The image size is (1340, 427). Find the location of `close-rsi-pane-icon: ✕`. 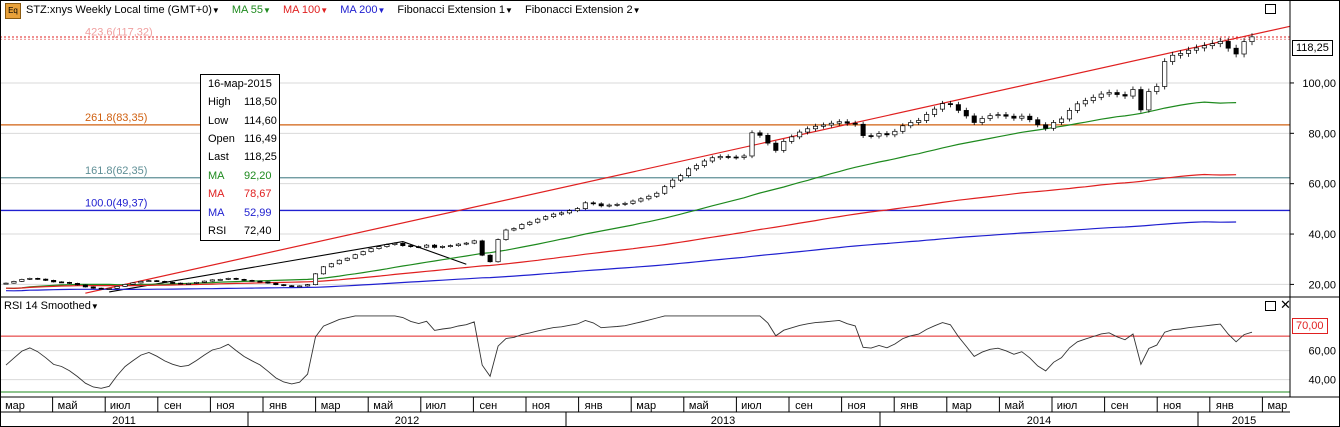

close-rsi-pane-icon: ✕ is located at coordinates (1285, 304).